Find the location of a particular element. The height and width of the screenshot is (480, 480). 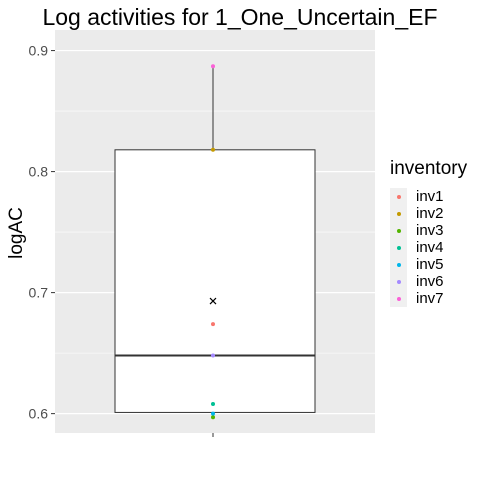

data-point-inv1 is located at coordinates (213, 324).